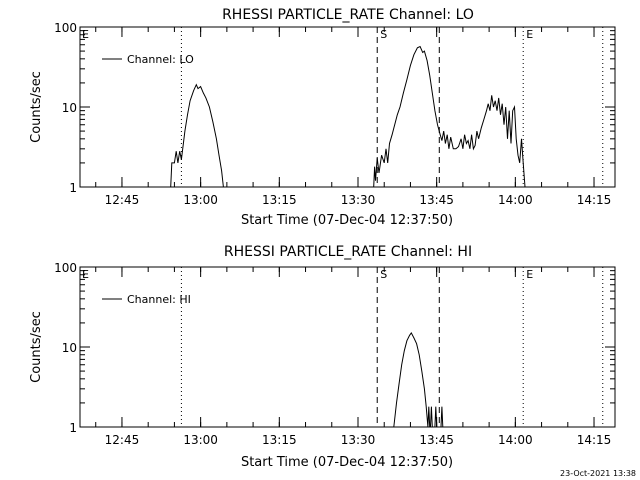 This screenshot has width=640, height=480. I want to click on legend: Channel: LO, so click(148, 59).